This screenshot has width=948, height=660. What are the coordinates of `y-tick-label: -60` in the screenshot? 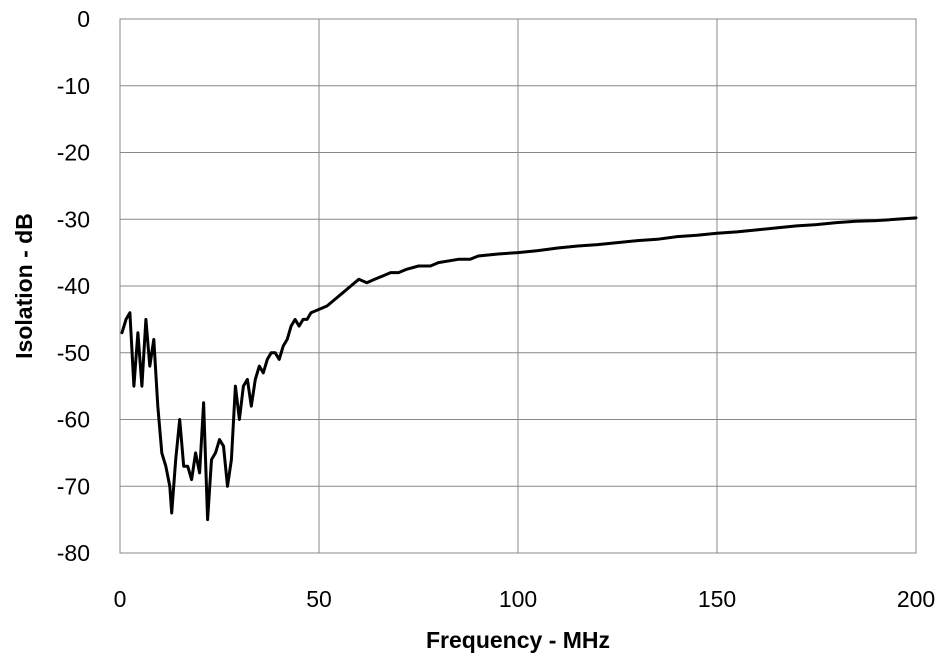 It's located at (73, 420).